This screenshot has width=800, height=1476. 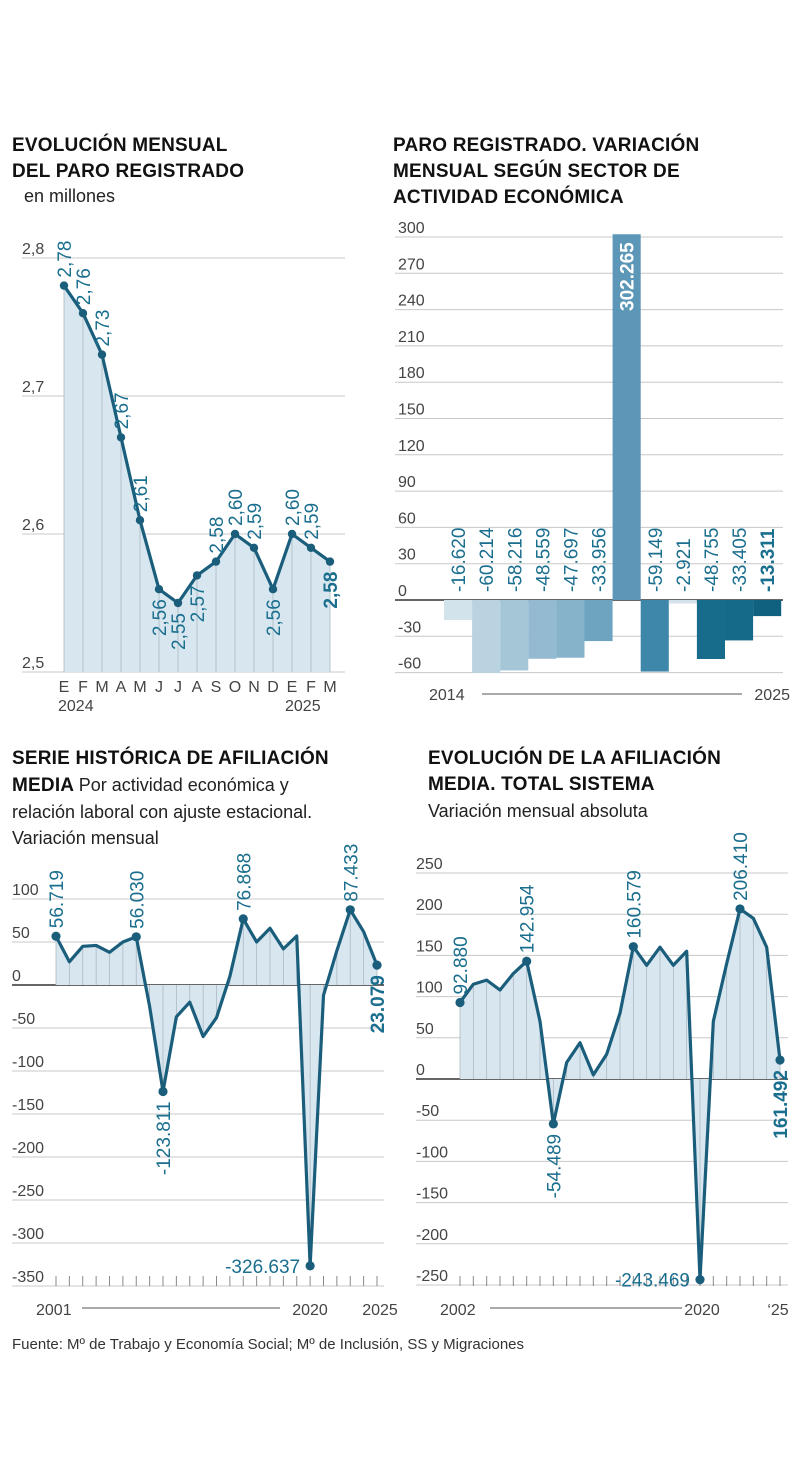 I want to click on data-label: 142.954, so click(x=528, y=918).